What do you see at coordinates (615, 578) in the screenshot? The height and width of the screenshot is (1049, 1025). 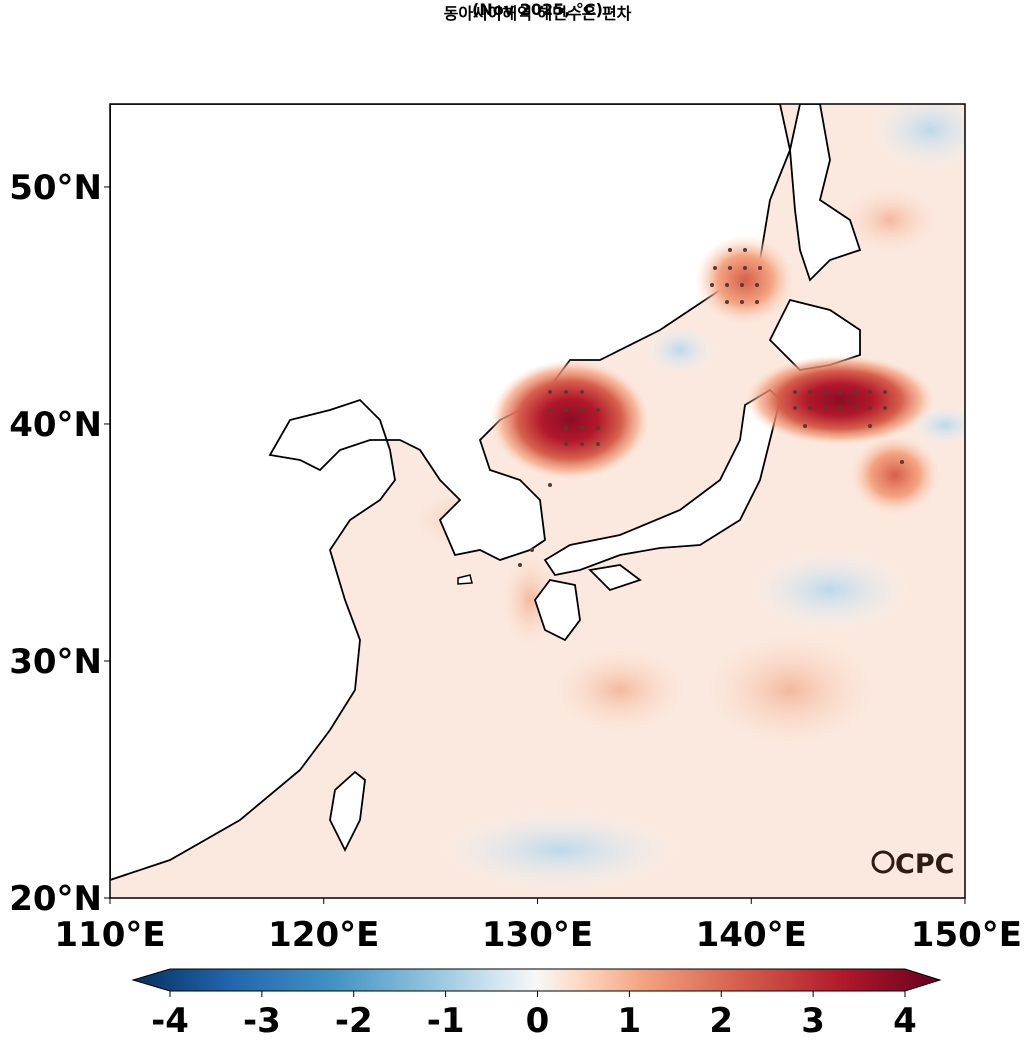 I see `shikoku` at bounding box center [615, 578].